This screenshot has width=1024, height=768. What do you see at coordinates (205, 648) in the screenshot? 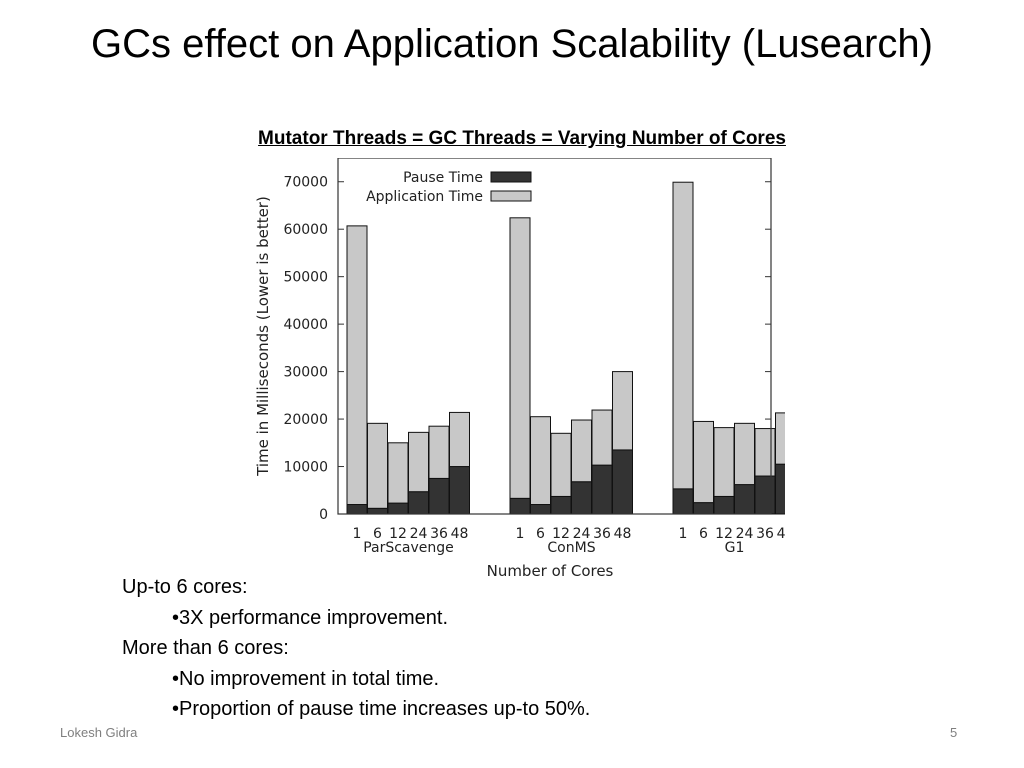
I see `note-line: More than 6 cores:` at bounding box center [205, 648].